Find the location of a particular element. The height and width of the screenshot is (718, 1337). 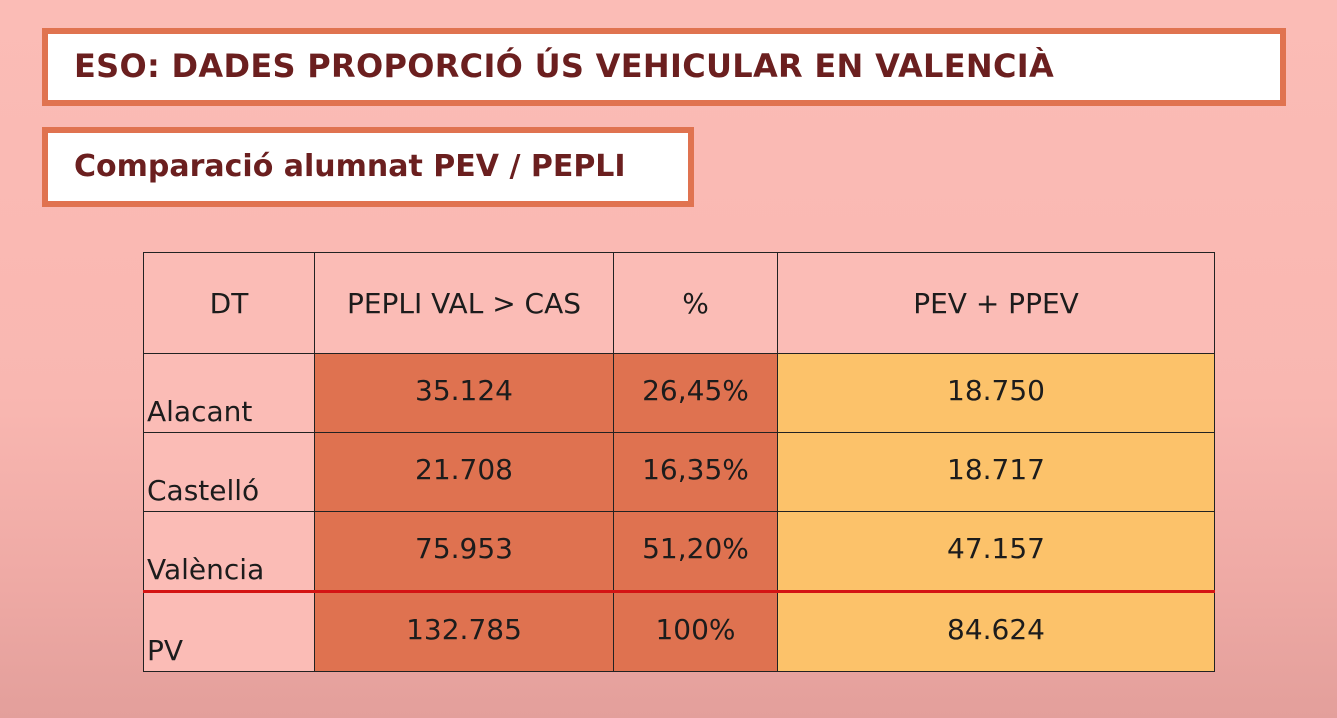

percent-value: 16,35% is located at coordinates (695, 472).